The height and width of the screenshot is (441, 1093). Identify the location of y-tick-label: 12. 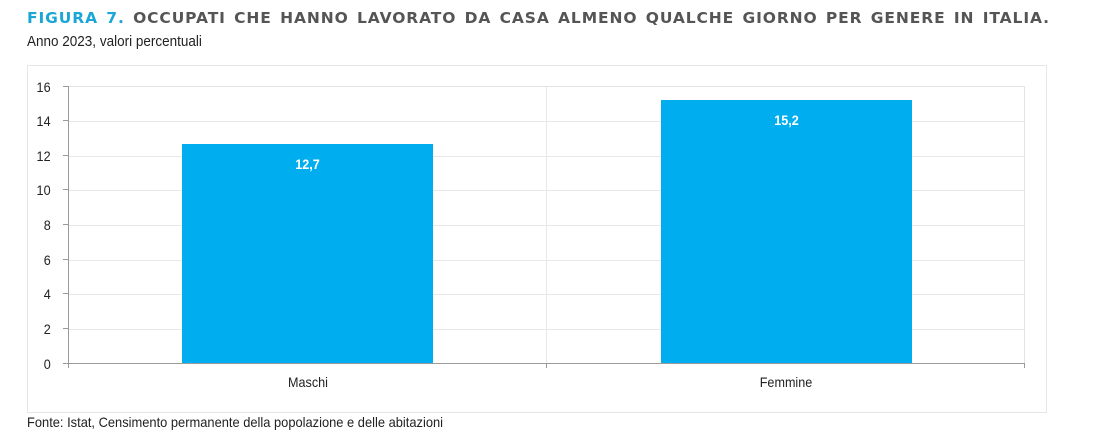
(43, 156).